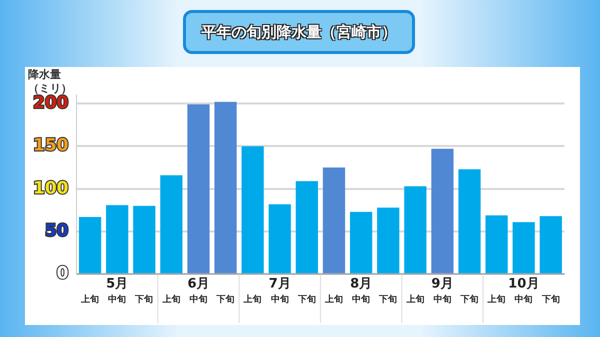 The height and width of the screenshot is (337, 600). What do you see at coordinates (50, 102) in the screenshot?
I see `y-tick-label: 200` at bounding box center [50, 102].